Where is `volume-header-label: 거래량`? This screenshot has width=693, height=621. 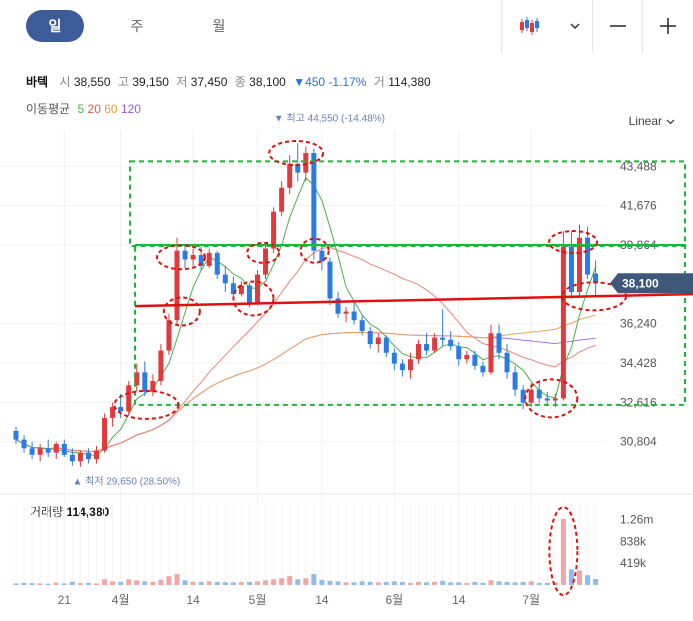 volume-header-label: 거래량 is located at coordinates (47, 512).